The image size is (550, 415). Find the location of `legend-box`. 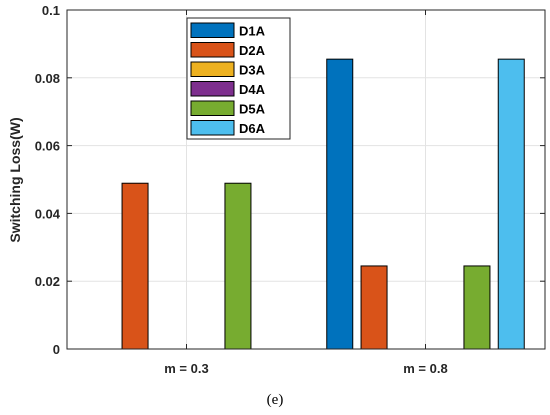

legend-box is located at coordinates (238, 78).